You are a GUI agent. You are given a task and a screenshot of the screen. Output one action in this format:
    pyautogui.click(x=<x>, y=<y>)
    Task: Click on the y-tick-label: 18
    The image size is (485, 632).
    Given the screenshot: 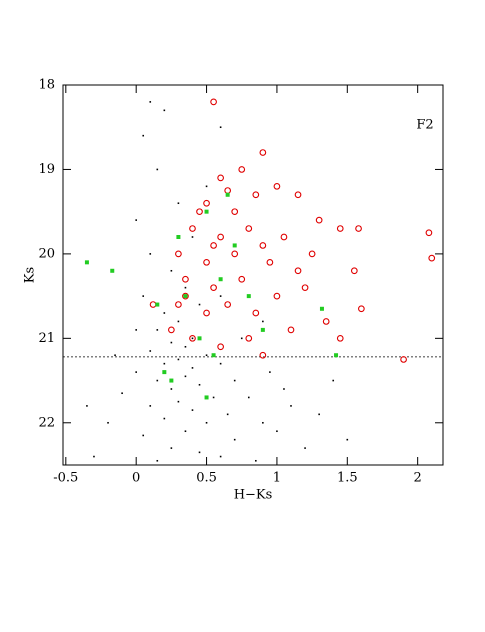 What is the action you would take?
    pyautogui.click(x=46, y=85)
    